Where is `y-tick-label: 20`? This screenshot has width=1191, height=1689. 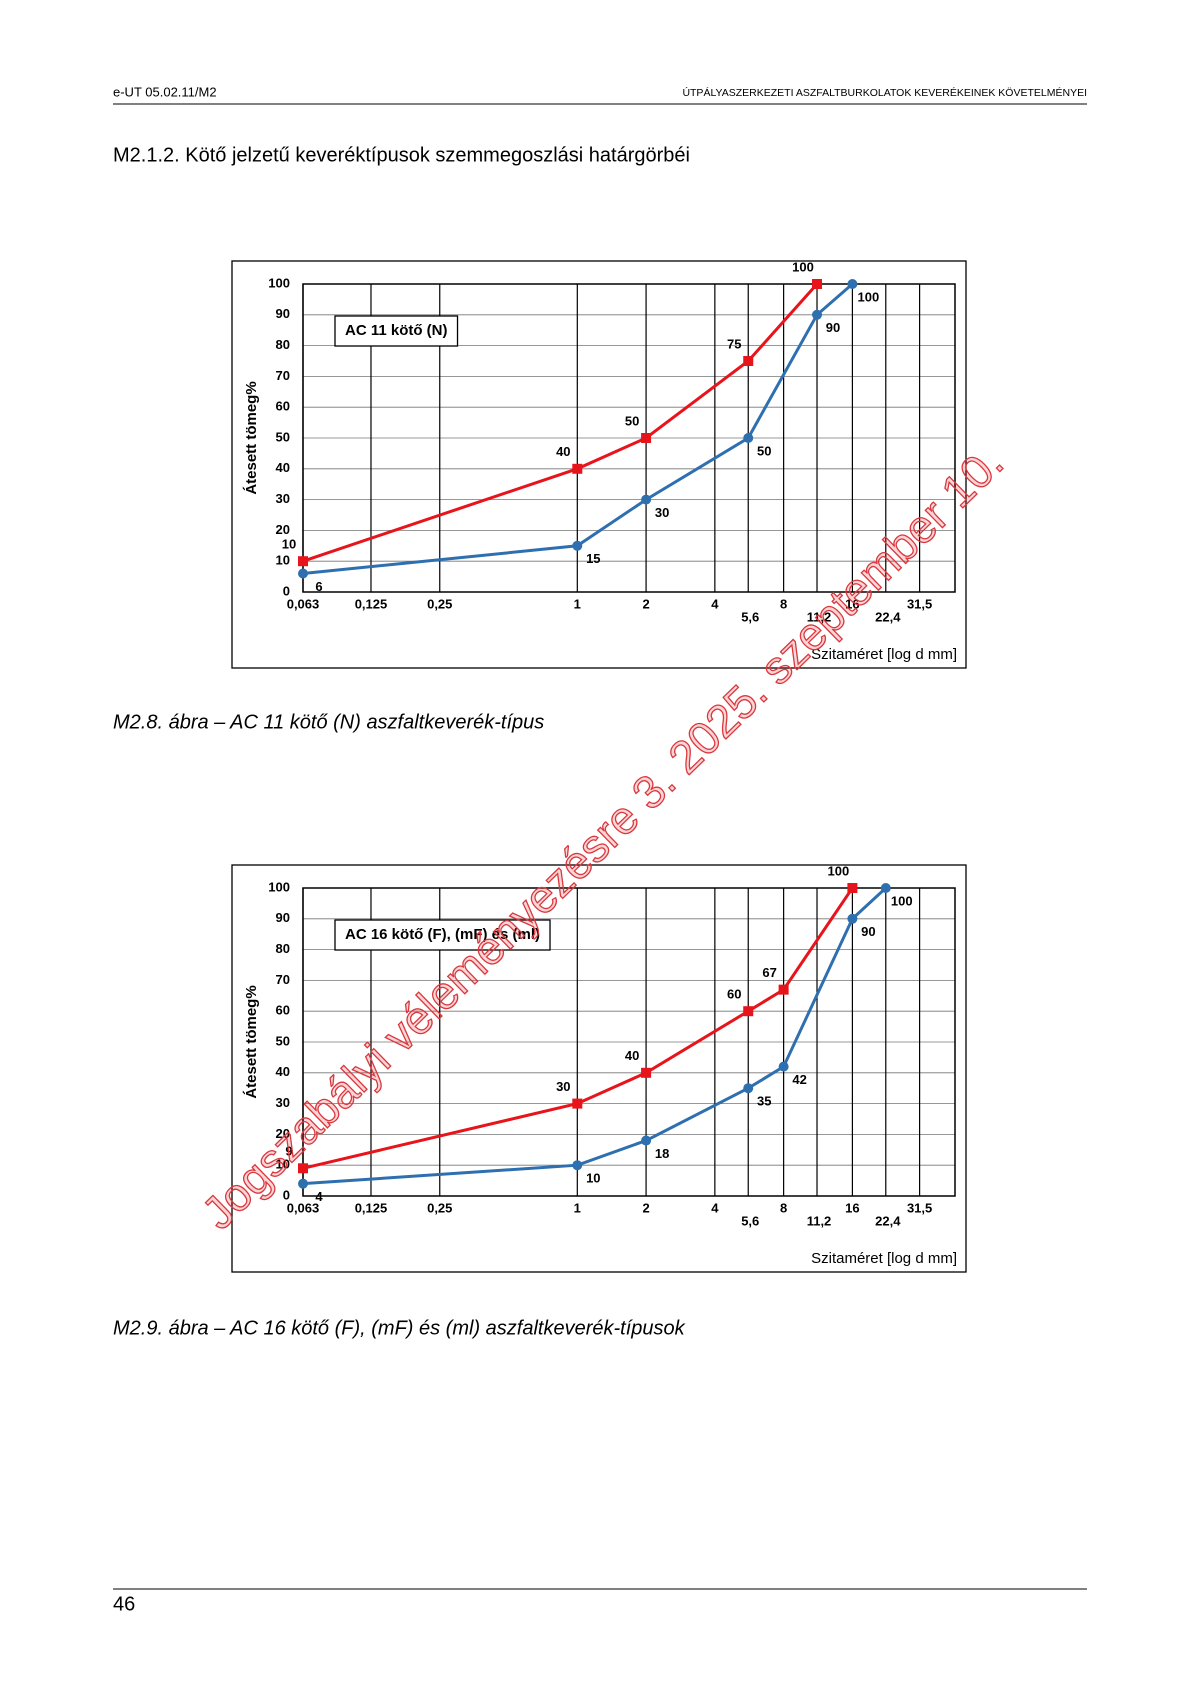 y-tick-label: 20 is located at coordinates (283, 1133).